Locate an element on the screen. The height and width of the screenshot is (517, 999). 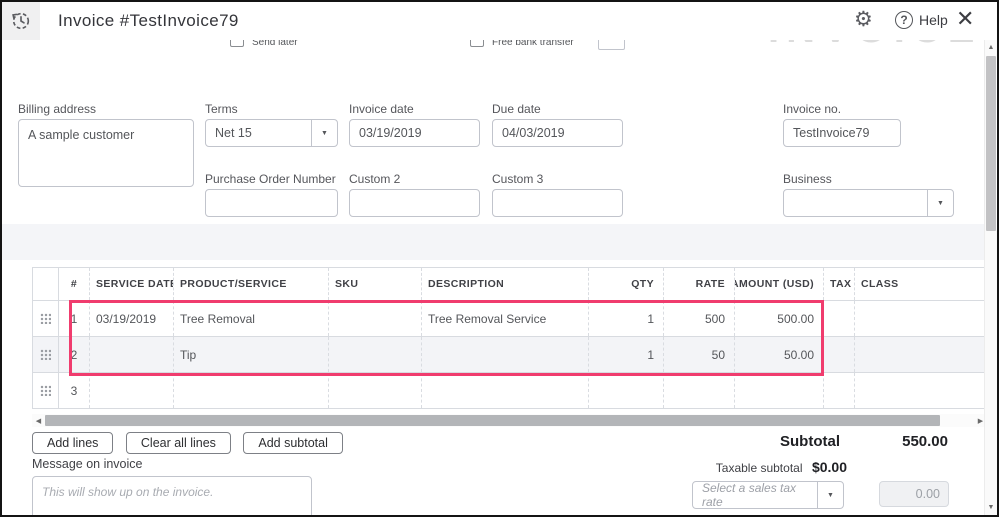
row3-description is located at coordinates (505, 390).